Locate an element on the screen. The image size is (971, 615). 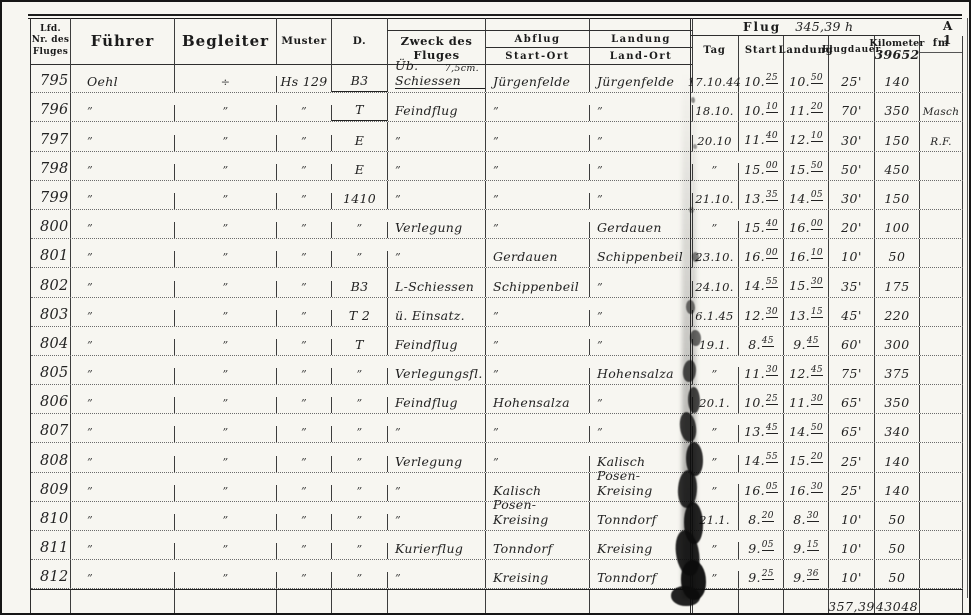
header-departure: Abflug Start-Ort is located at coordinates (537, 41).